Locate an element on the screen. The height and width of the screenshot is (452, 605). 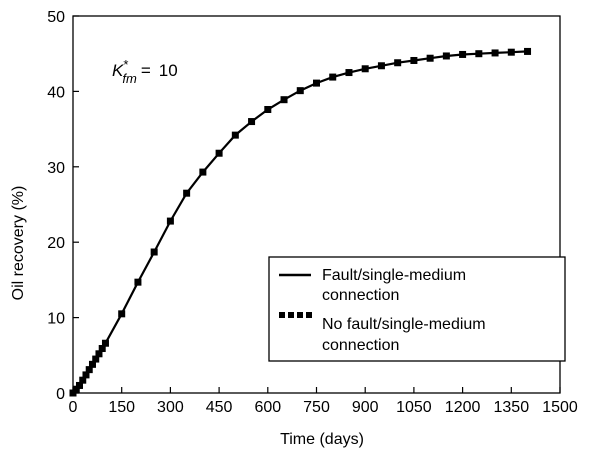
x-tick-label: 1350 is located at coordinates (512, 407).